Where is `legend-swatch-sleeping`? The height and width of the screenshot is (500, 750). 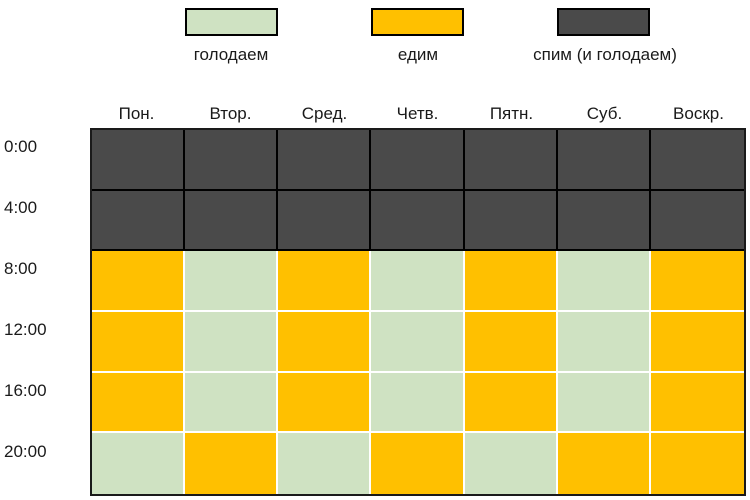 legend-swatch-sleeping is located at coordinates (603, 22).